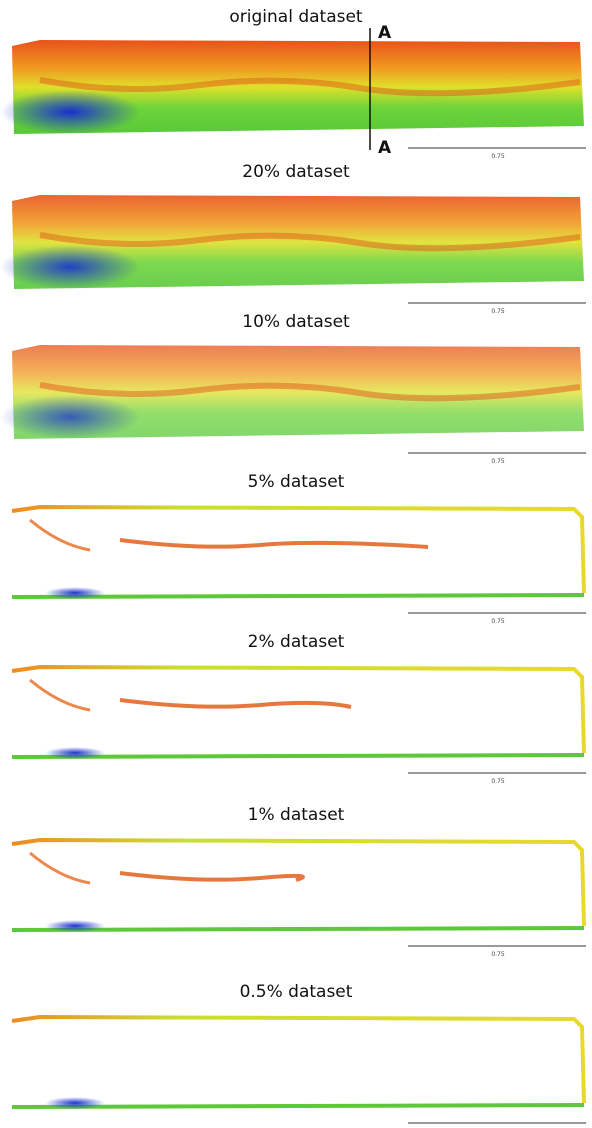 The width and height of the screenshot is (592, 1128). What do you see at coordinates (296, 992) in the screenshot?
I see `panel-title: 0.5% dataset` at bounding box center [296, 992].